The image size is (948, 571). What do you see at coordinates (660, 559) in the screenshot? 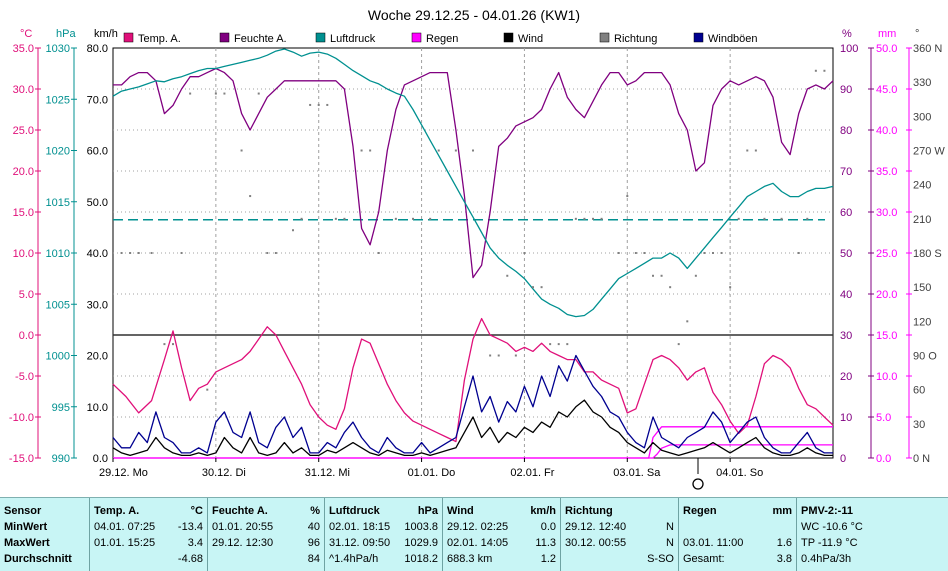
I see `direction-avg-value: S-SO` at bounding box center [660, 559].